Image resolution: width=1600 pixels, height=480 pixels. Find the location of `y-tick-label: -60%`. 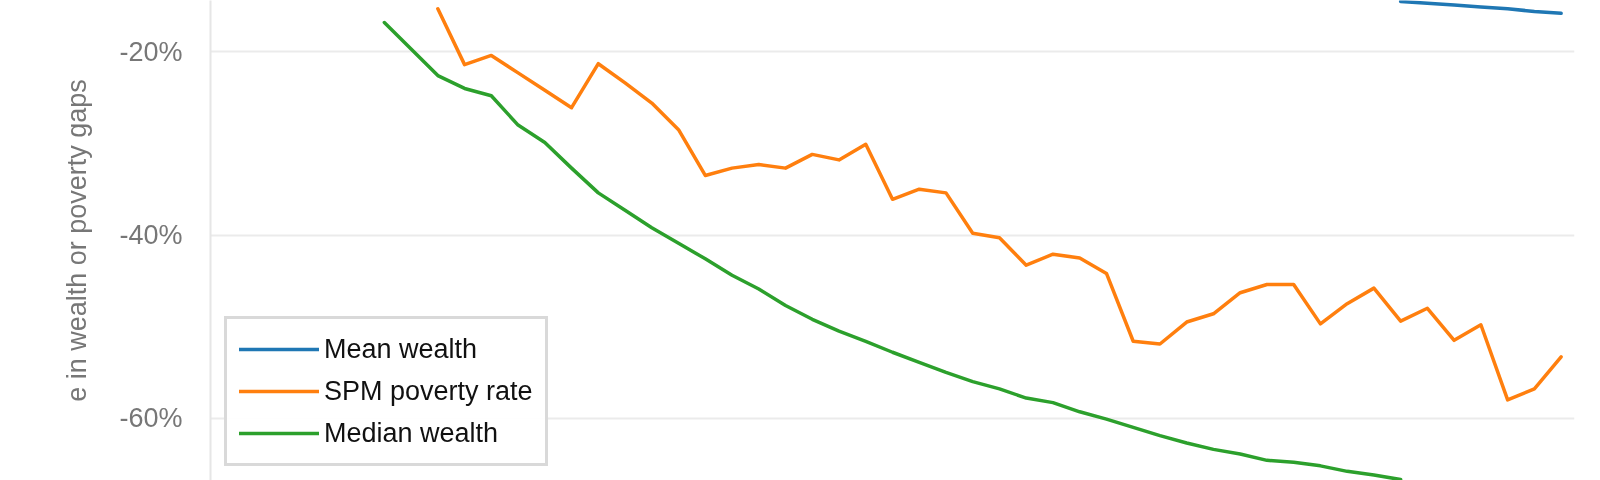

y-tick-label: -60% is located at coordinates (151, 418).